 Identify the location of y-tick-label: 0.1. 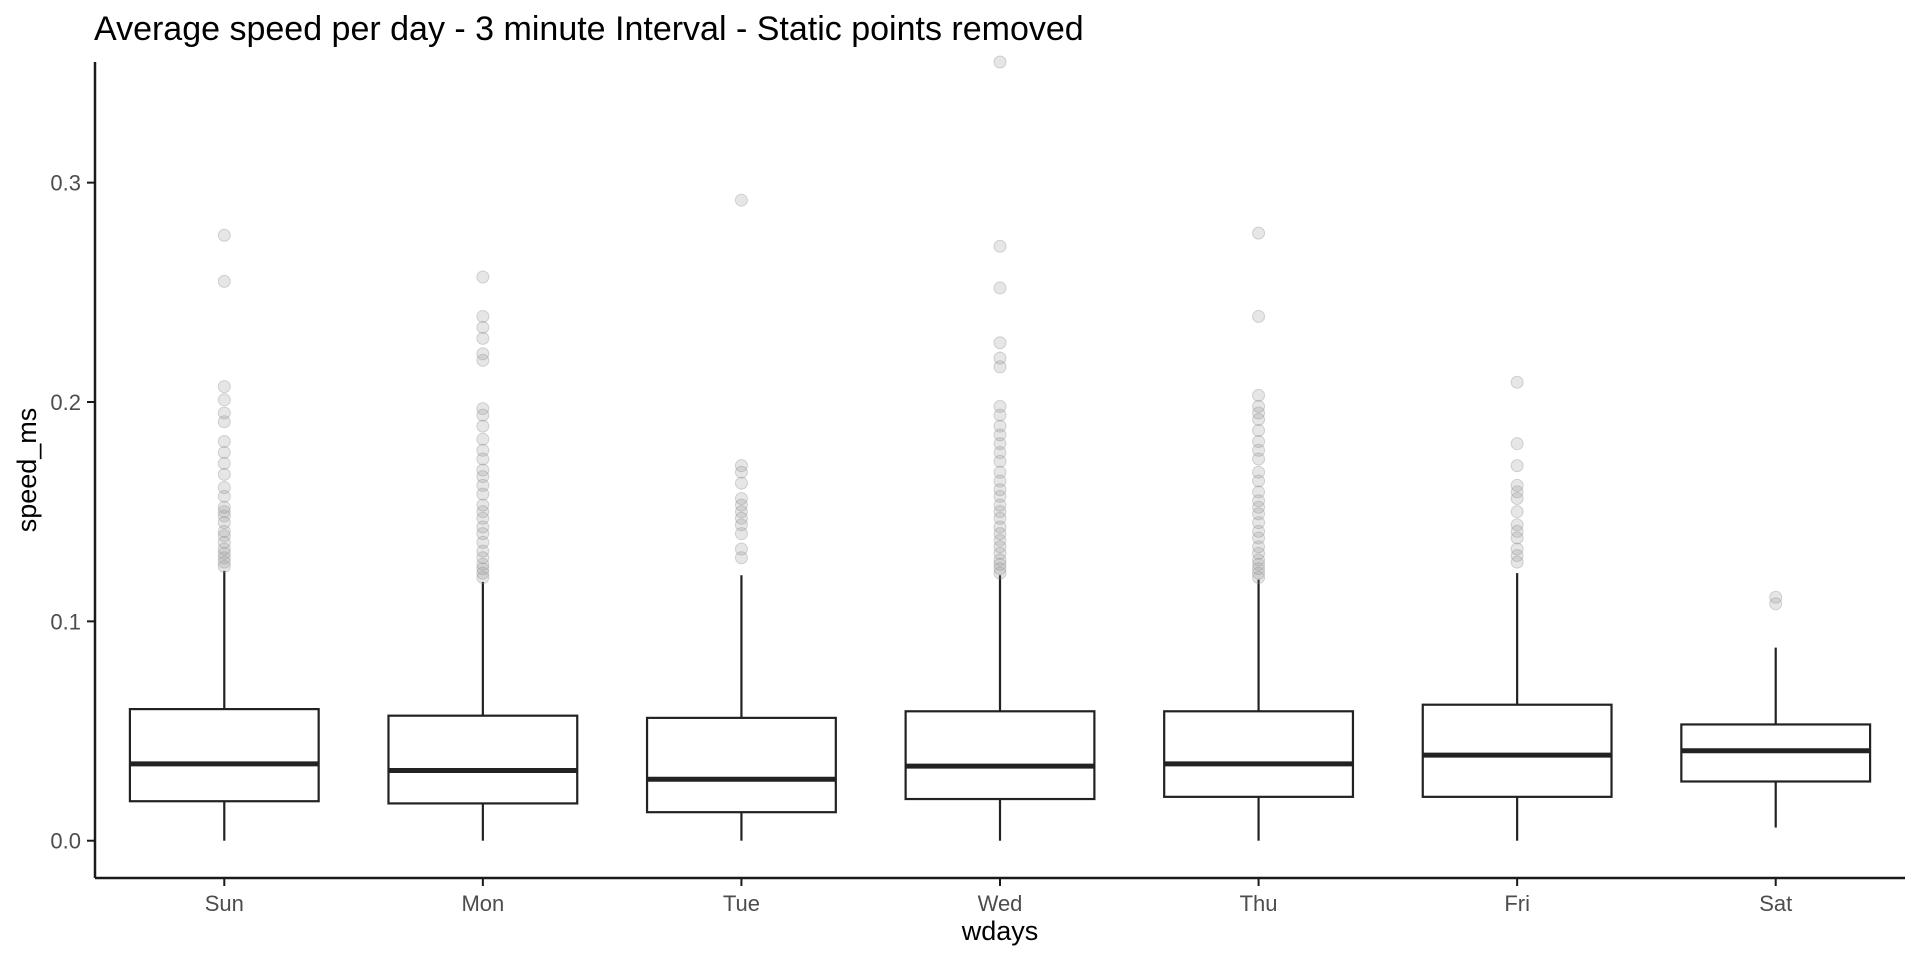
(65, 621).